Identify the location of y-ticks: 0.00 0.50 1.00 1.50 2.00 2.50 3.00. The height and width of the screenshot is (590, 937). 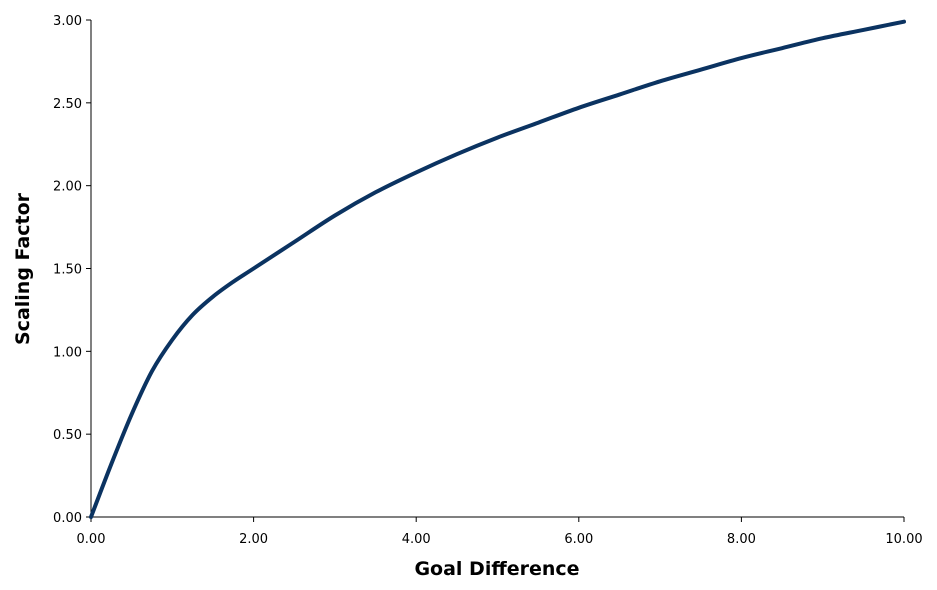
(72, 270).